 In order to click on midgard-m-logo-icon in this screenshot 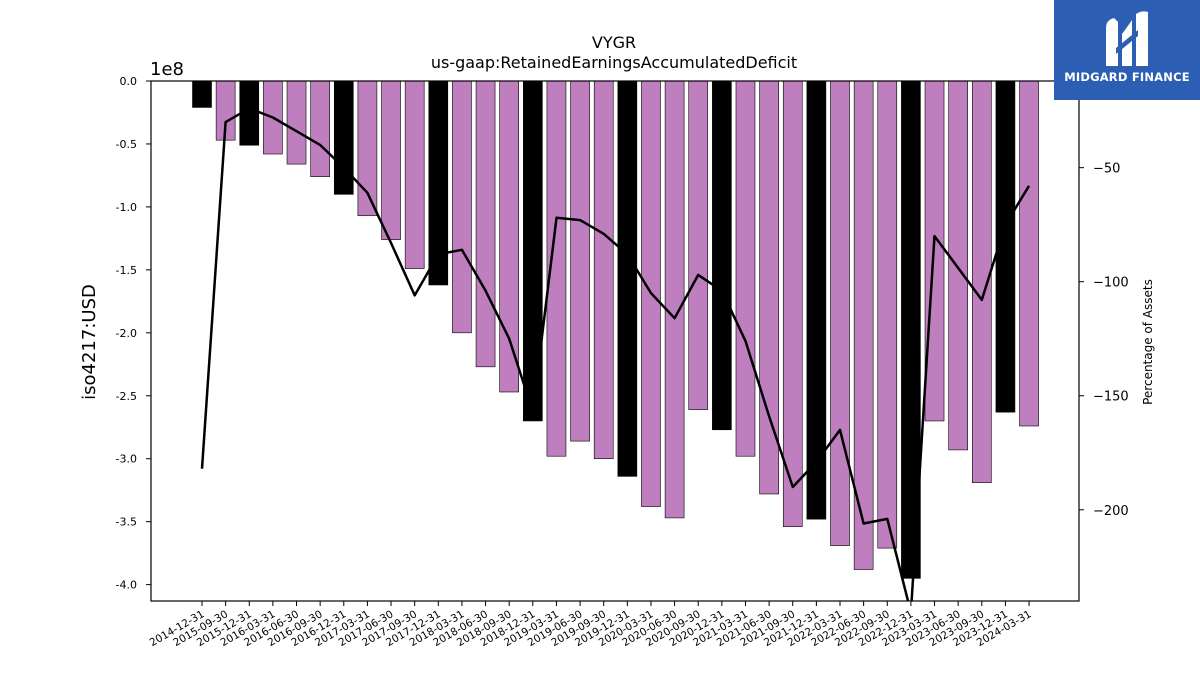, I will do `click(1127, 39)`.